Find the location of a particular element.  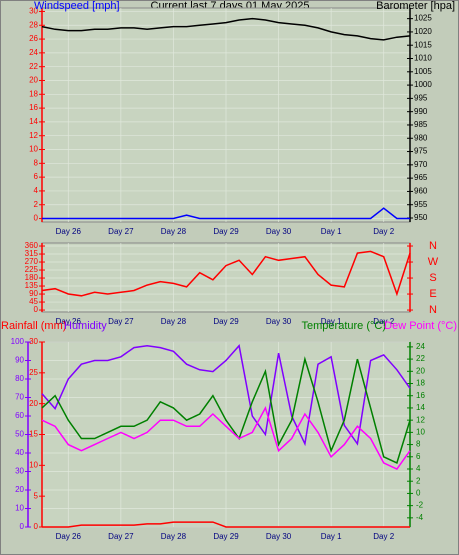

y-tick-label: 60 is located at coordinates (19, 415).